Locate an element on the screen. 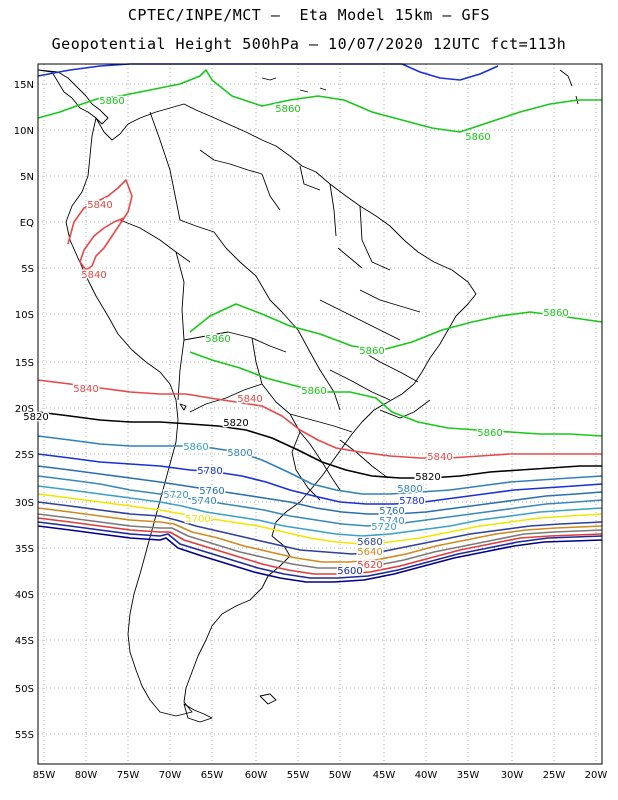  contour-5860-south is located at coordinates (396, 327).